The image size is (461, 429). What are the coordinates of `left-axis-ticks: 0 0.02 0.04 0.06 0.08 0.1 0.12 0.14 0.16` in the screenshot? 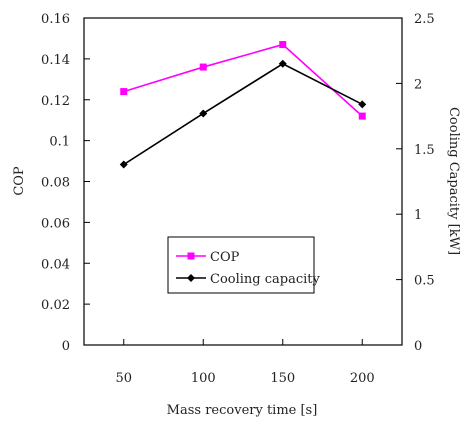 It's located at (65, 183).